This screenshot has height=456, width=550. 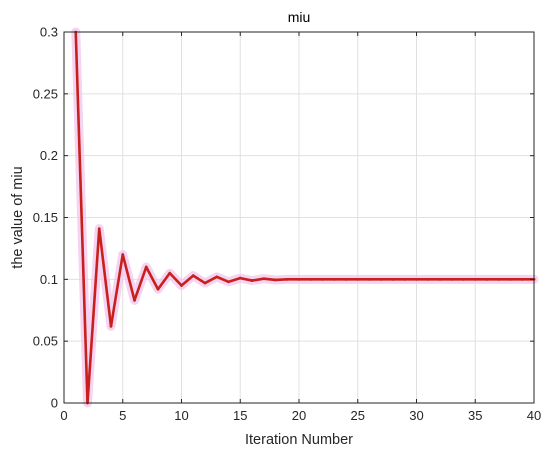 What do you see at coordinates (49, 279) in the screenshot?
I see `y-tick-label: 0.1` at bounding box center [49, 279].